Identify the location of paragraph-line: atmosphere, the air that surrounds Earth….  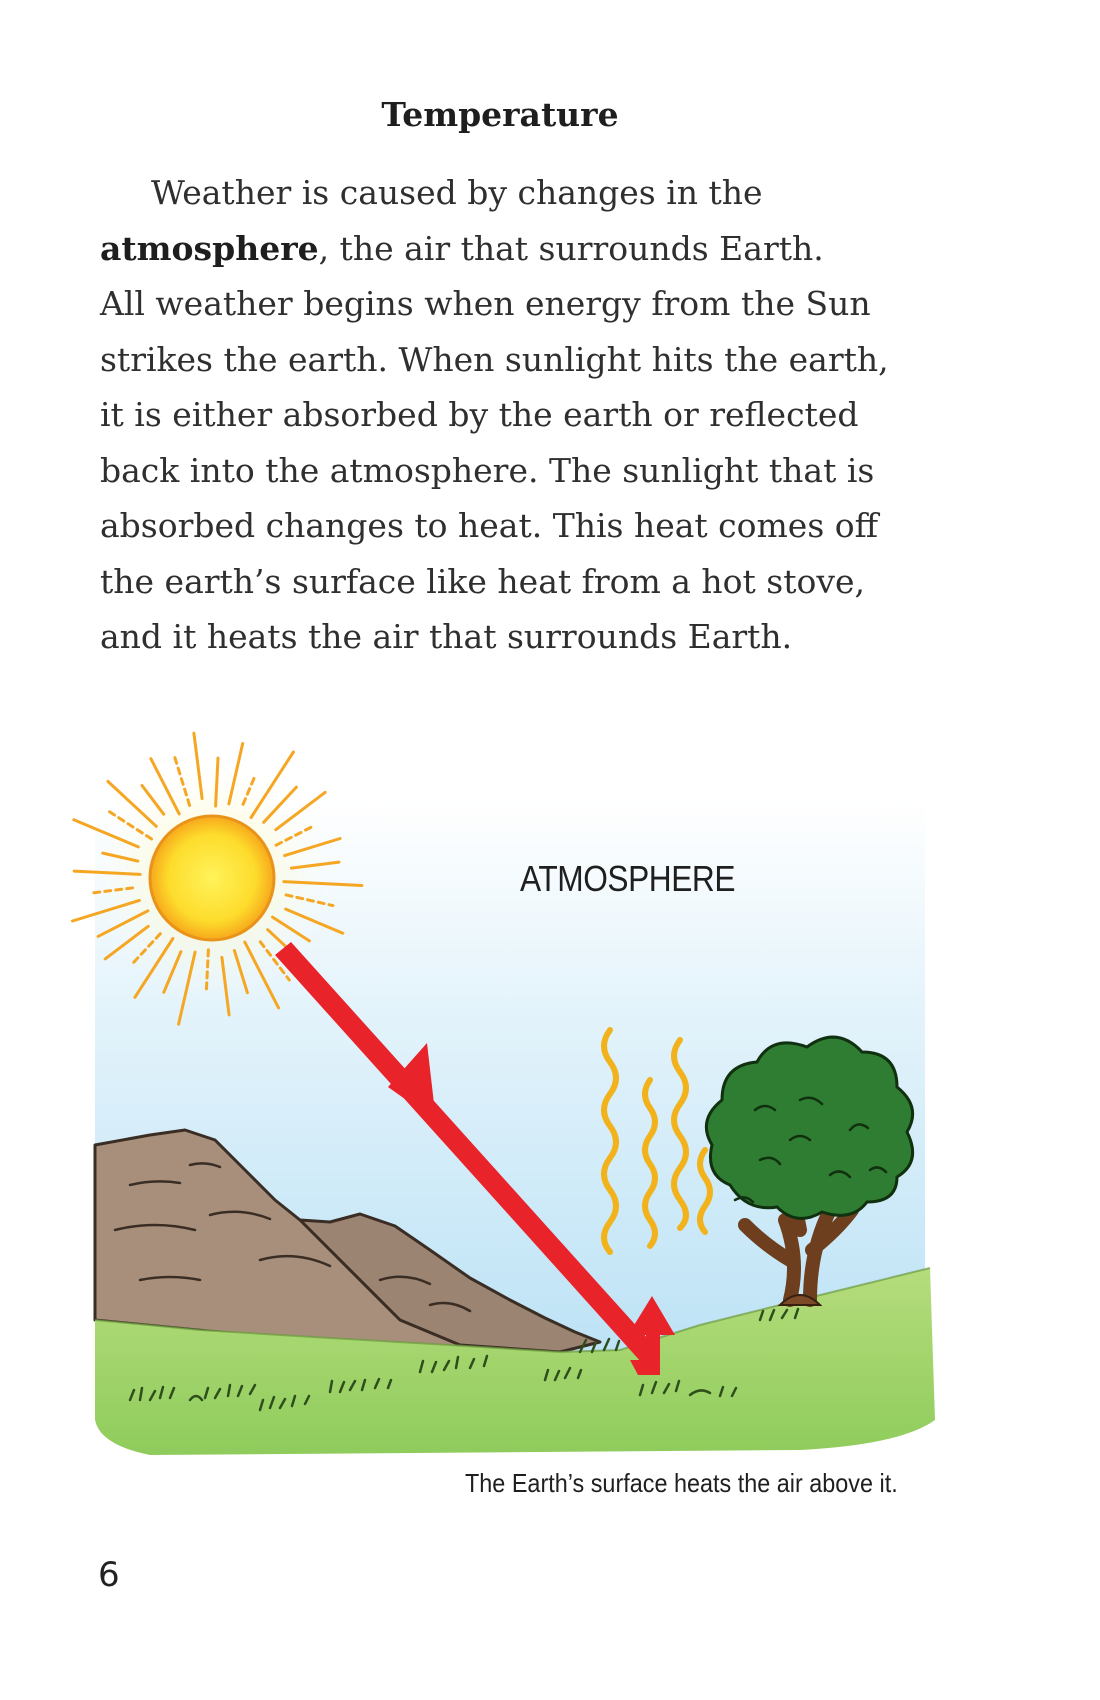
(510, 249).